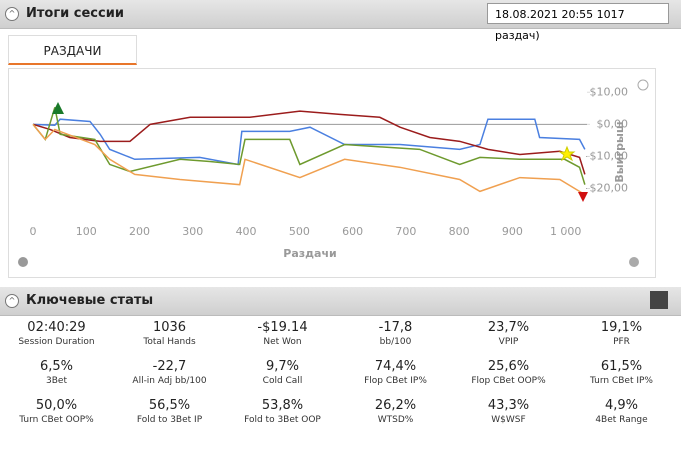  I want to click on stat: 25,6% Flop CBet OOP%, so click(508, 372).